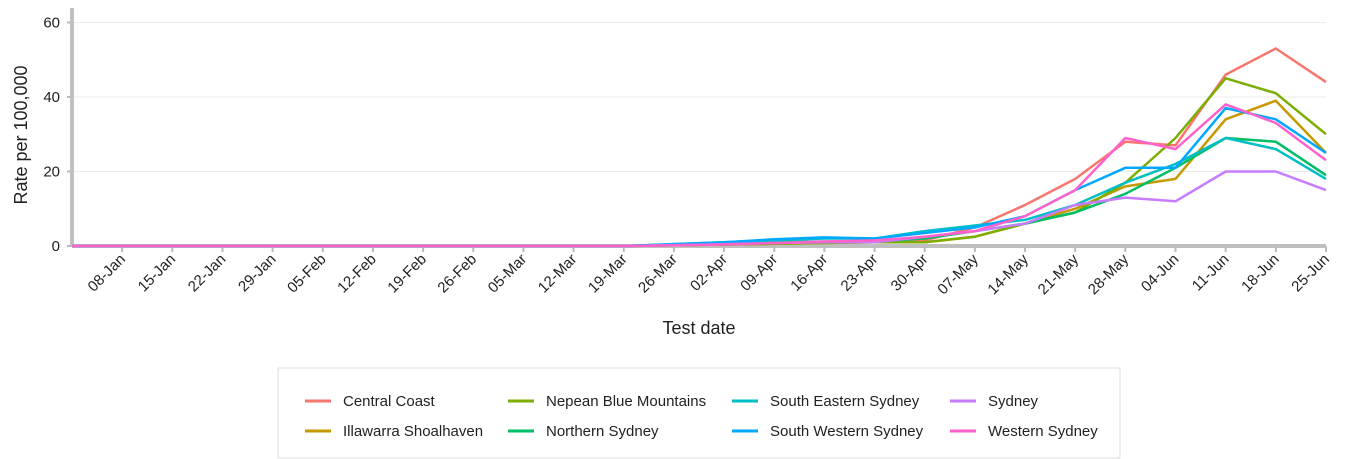 The height and width of the screenshot is (459, 1350). I want to click on x-tick-label: 23-Apr, so click(860, 273).